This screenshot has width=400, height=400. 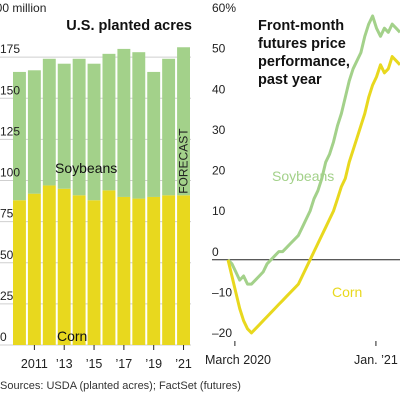 What do you see at coordinates (86, 168) in the screenshot?
I see `soybeans-series-label: Soybeans` at bounding box center [86, 168].